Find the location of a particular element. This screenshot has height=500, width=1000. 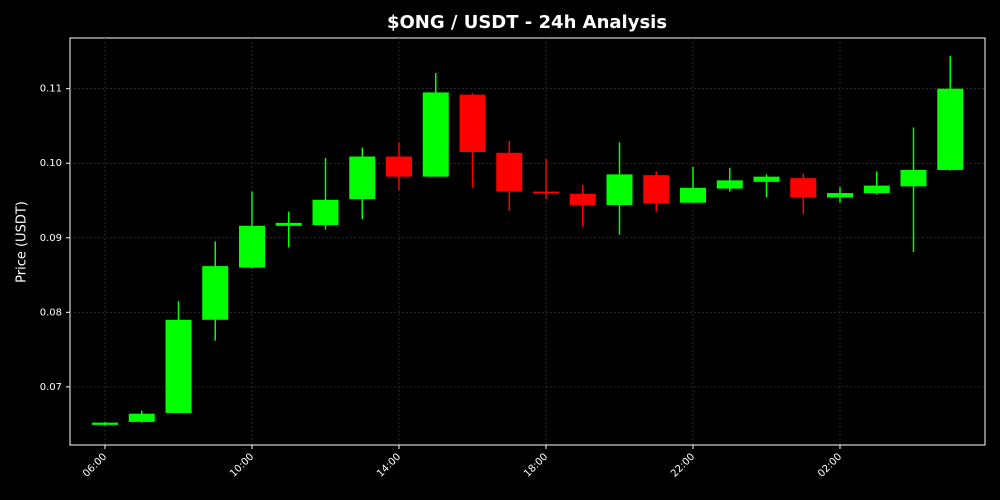

y-tick-label: 0.08 is located at coordinates (51, 312).